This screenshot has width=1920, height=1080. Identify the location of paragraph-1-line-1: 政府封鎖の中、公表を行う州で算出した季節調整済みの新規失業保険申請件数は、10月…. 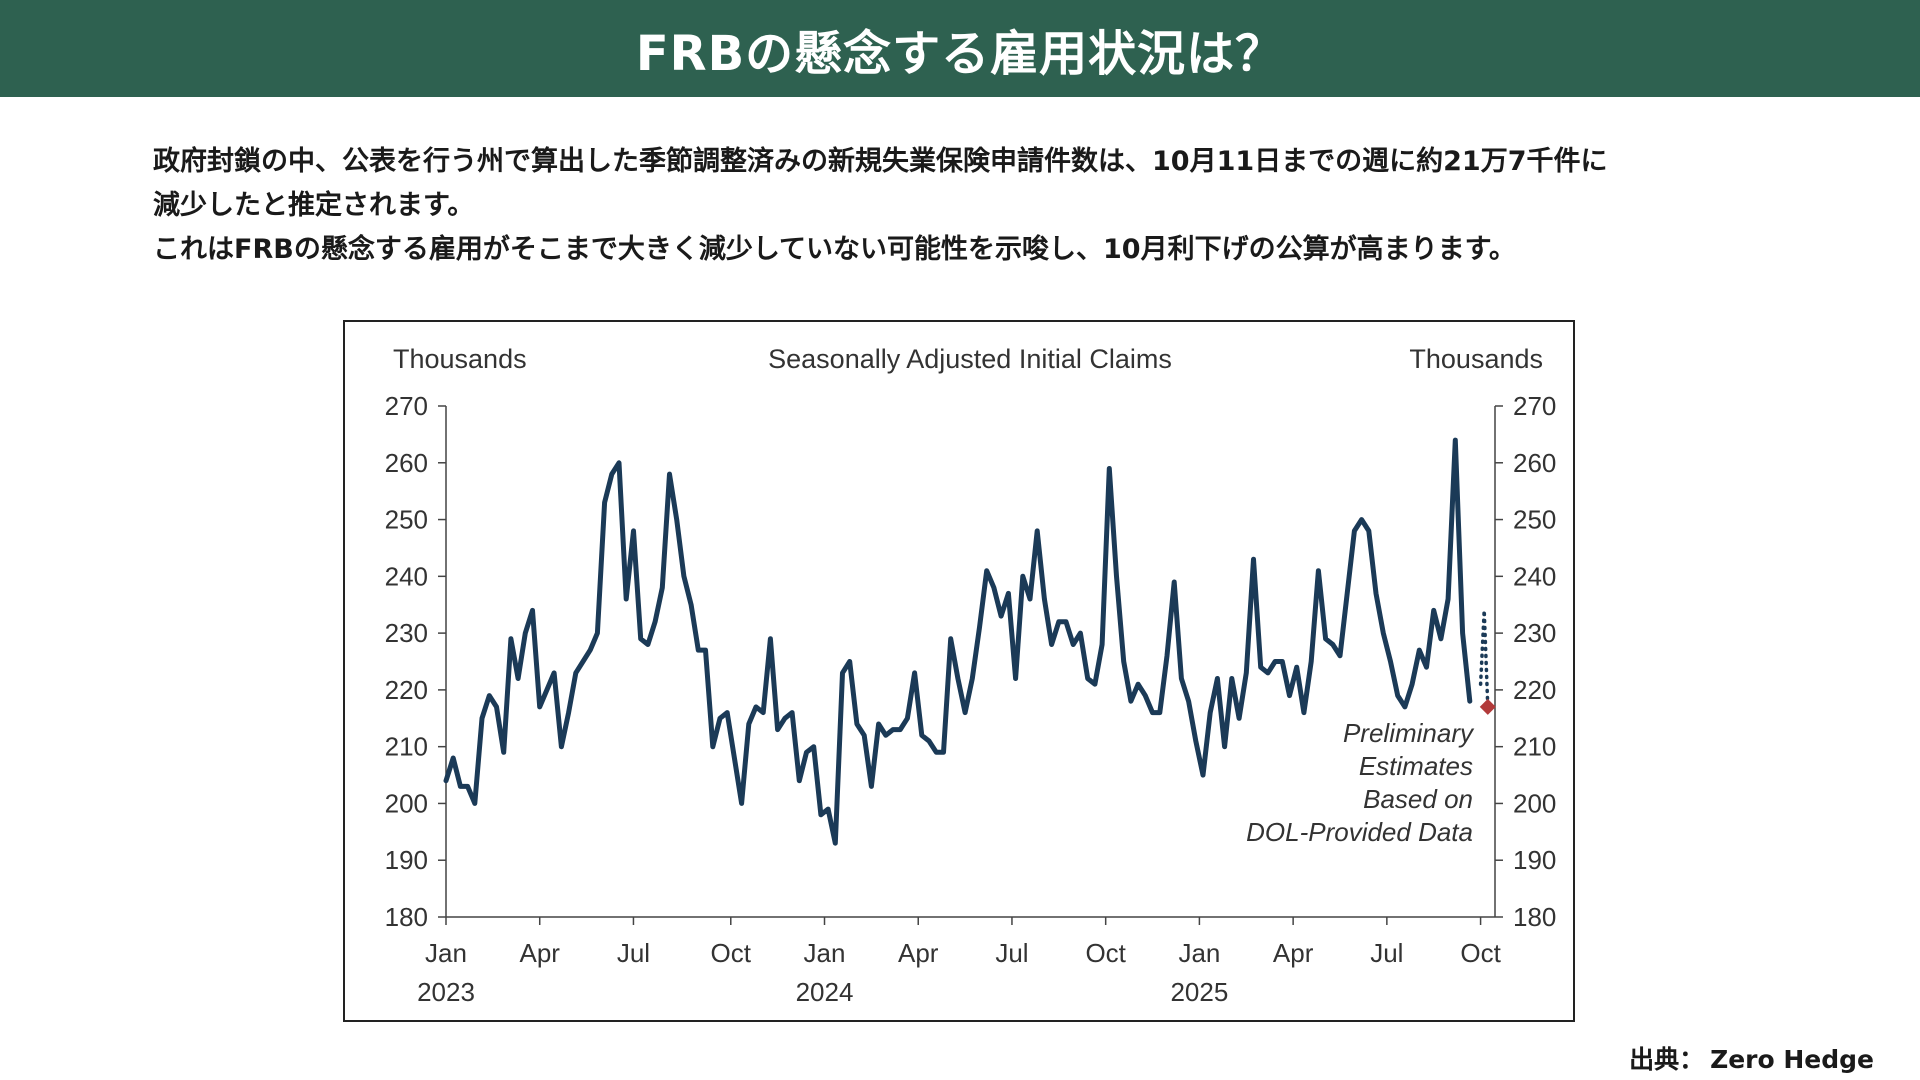
(880, 161).